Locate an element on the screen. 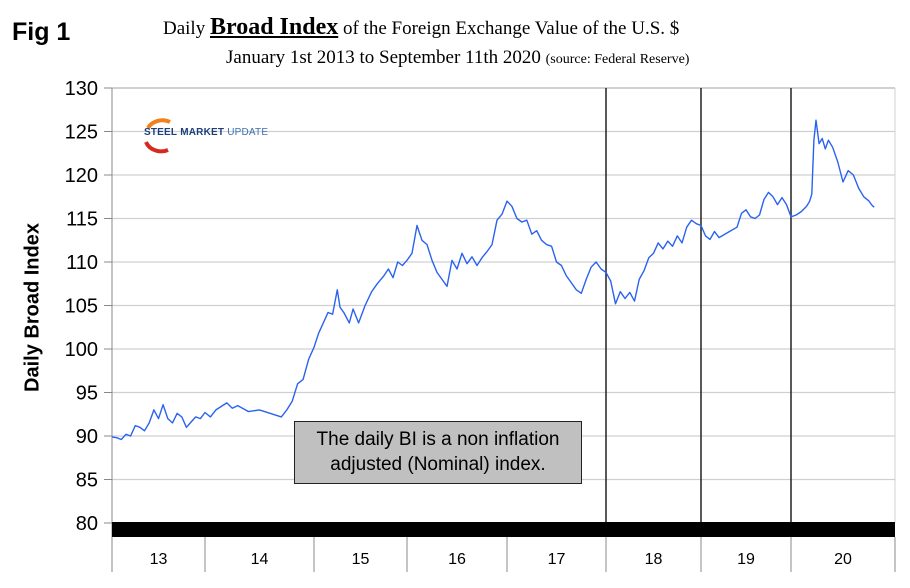  x-tick-label: 20 is located at coordinates (843, 559).